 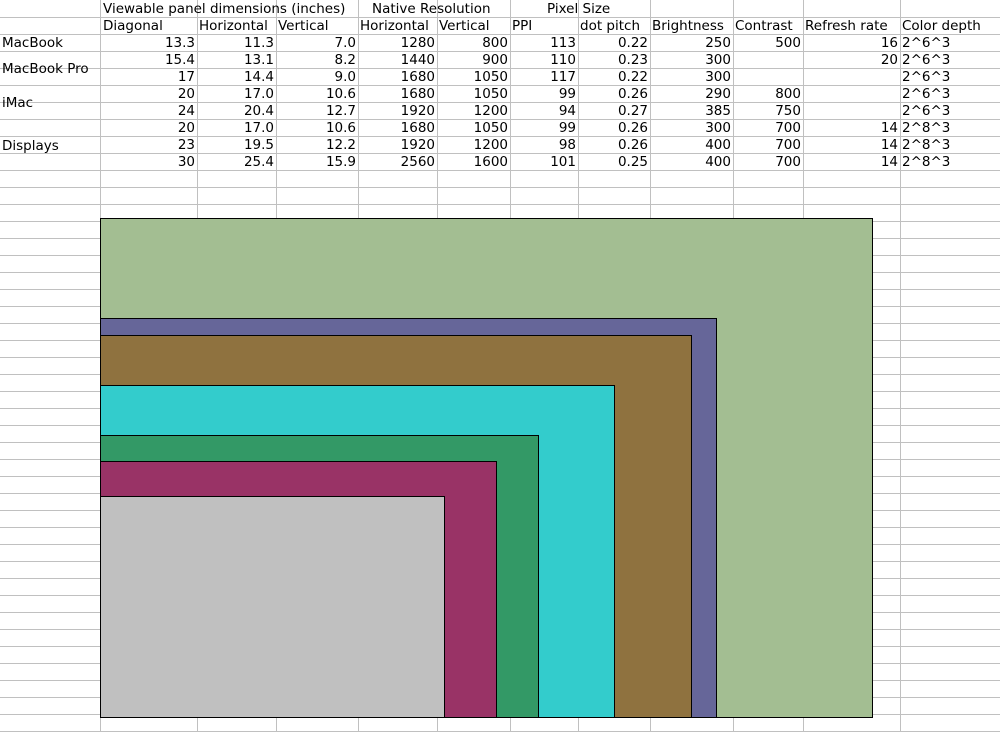 What do you see at coordinates (941, 26) in the screenshot?
I see `header-color-depth: Color depth` at bounding box center [941, 26].